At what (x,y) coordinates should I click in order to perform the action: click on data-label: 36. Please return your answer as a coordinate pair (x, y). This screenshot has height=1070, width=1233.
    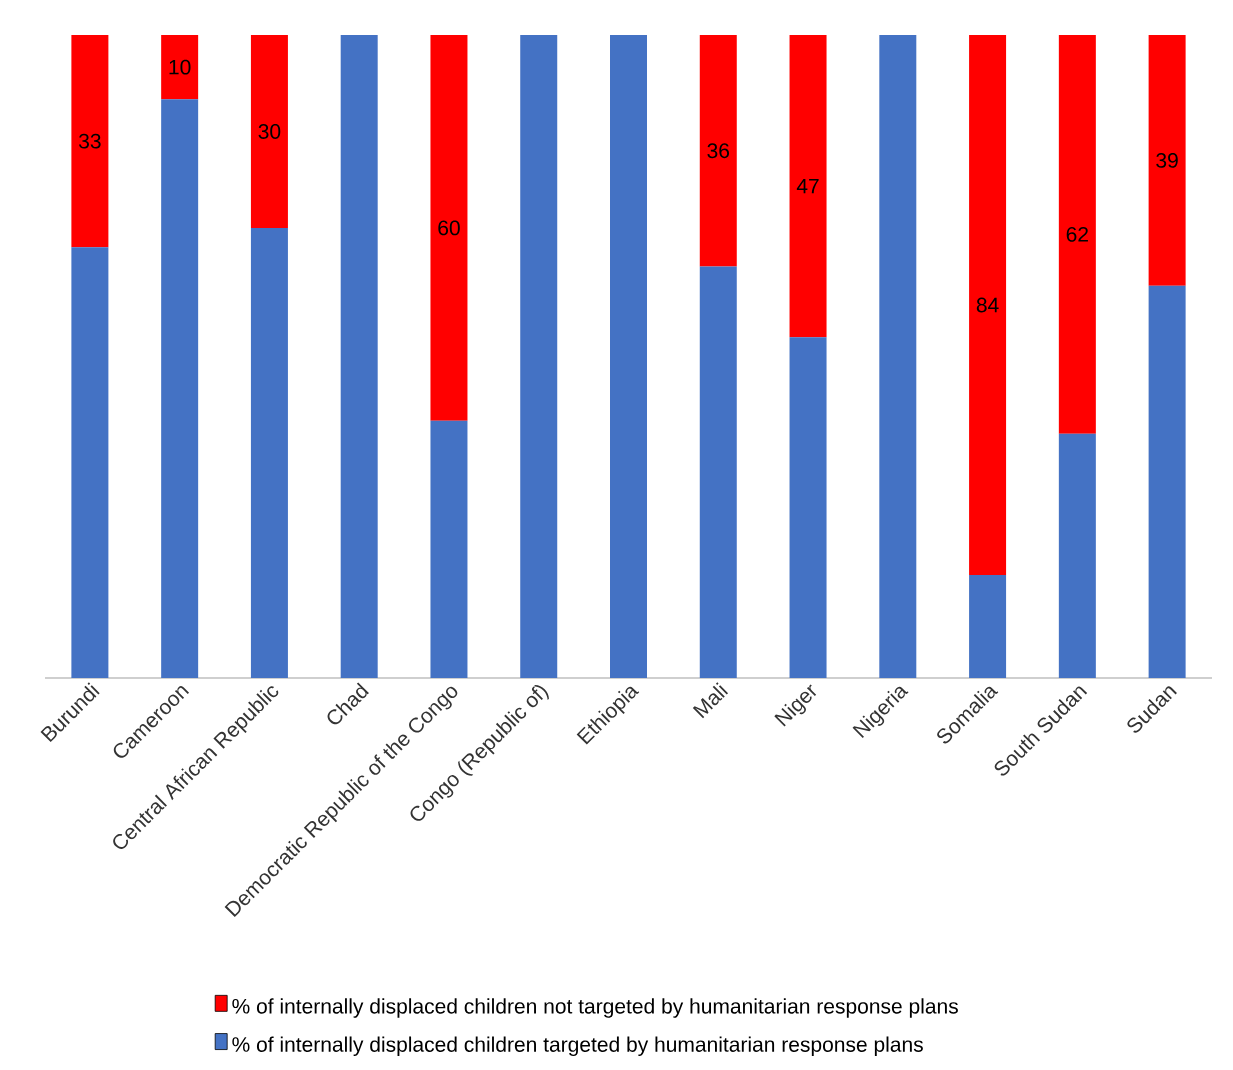
    Looking at the image, I should click on (718, 151).